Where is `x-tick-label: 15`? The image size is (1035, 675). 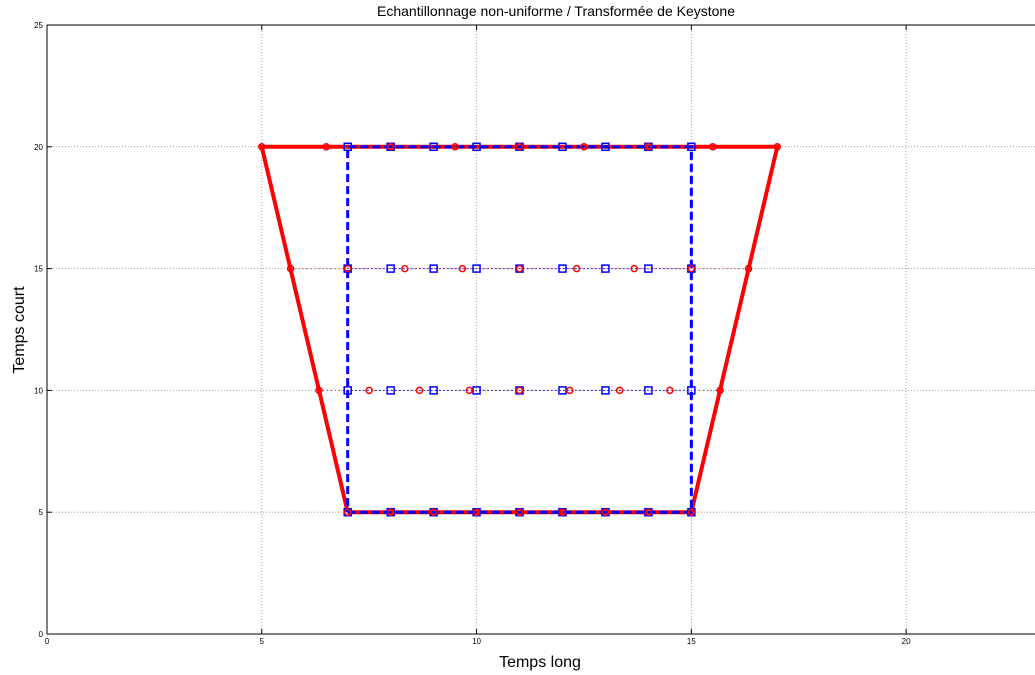 x-tick-label: 15 is located at coordinates (691, 641).